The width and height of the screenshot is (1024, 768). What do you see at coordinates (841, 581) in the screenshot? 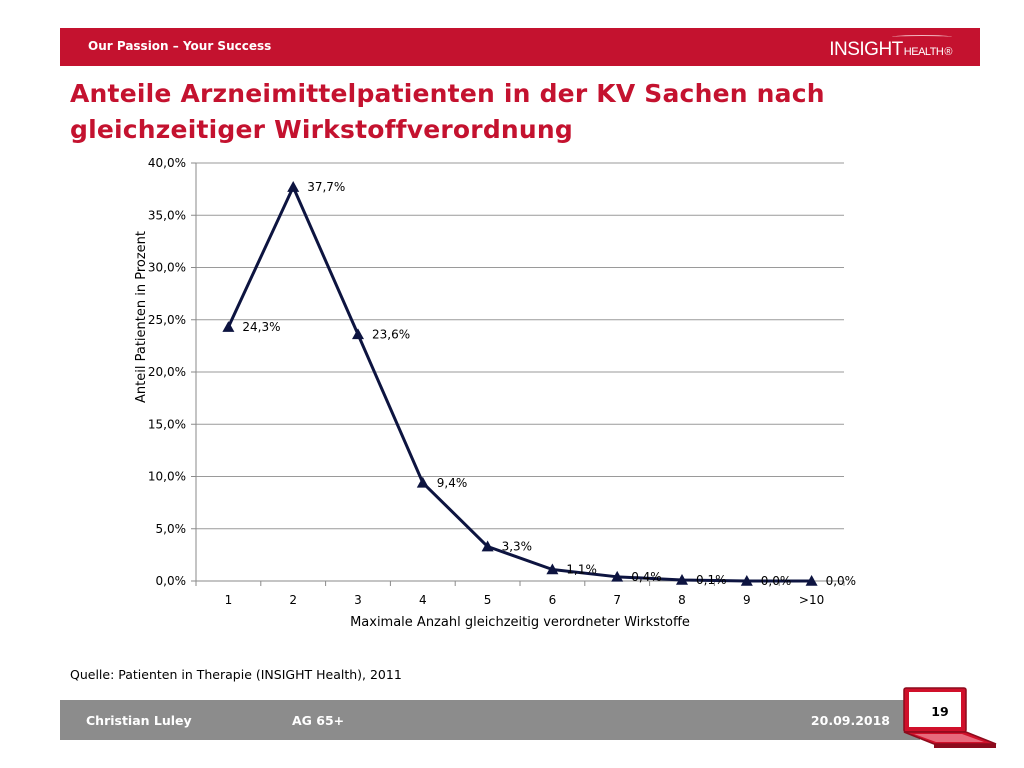
I see `data-label-9: 0,0%` at bounding box center [841, 581].